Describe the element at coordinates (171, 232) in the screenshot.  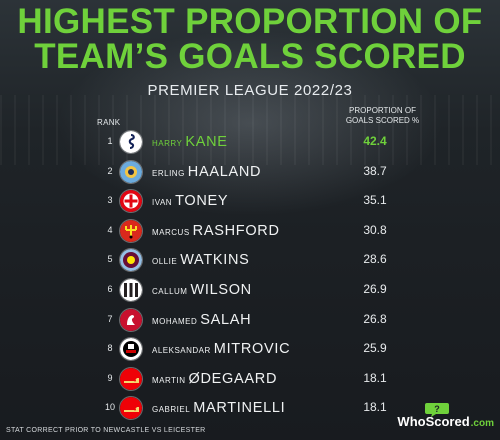
I see `player-first-name: Marcus` at that location.